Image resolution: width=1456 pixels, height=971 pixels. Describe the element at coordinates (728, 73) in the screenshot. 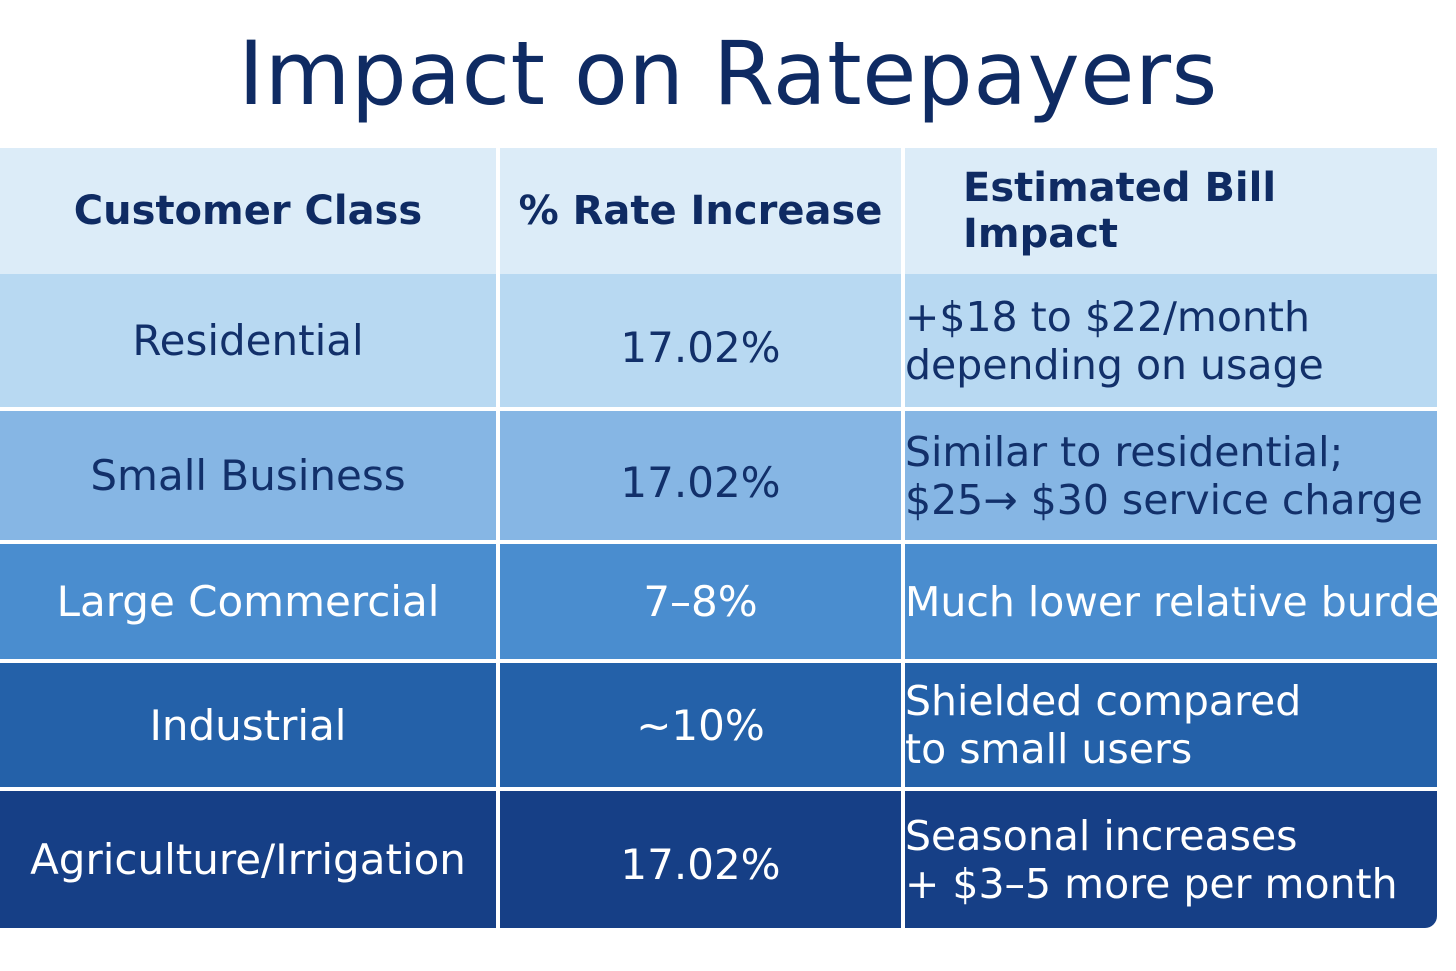

I see `page-title: Impact on Ratepayers` at that location.